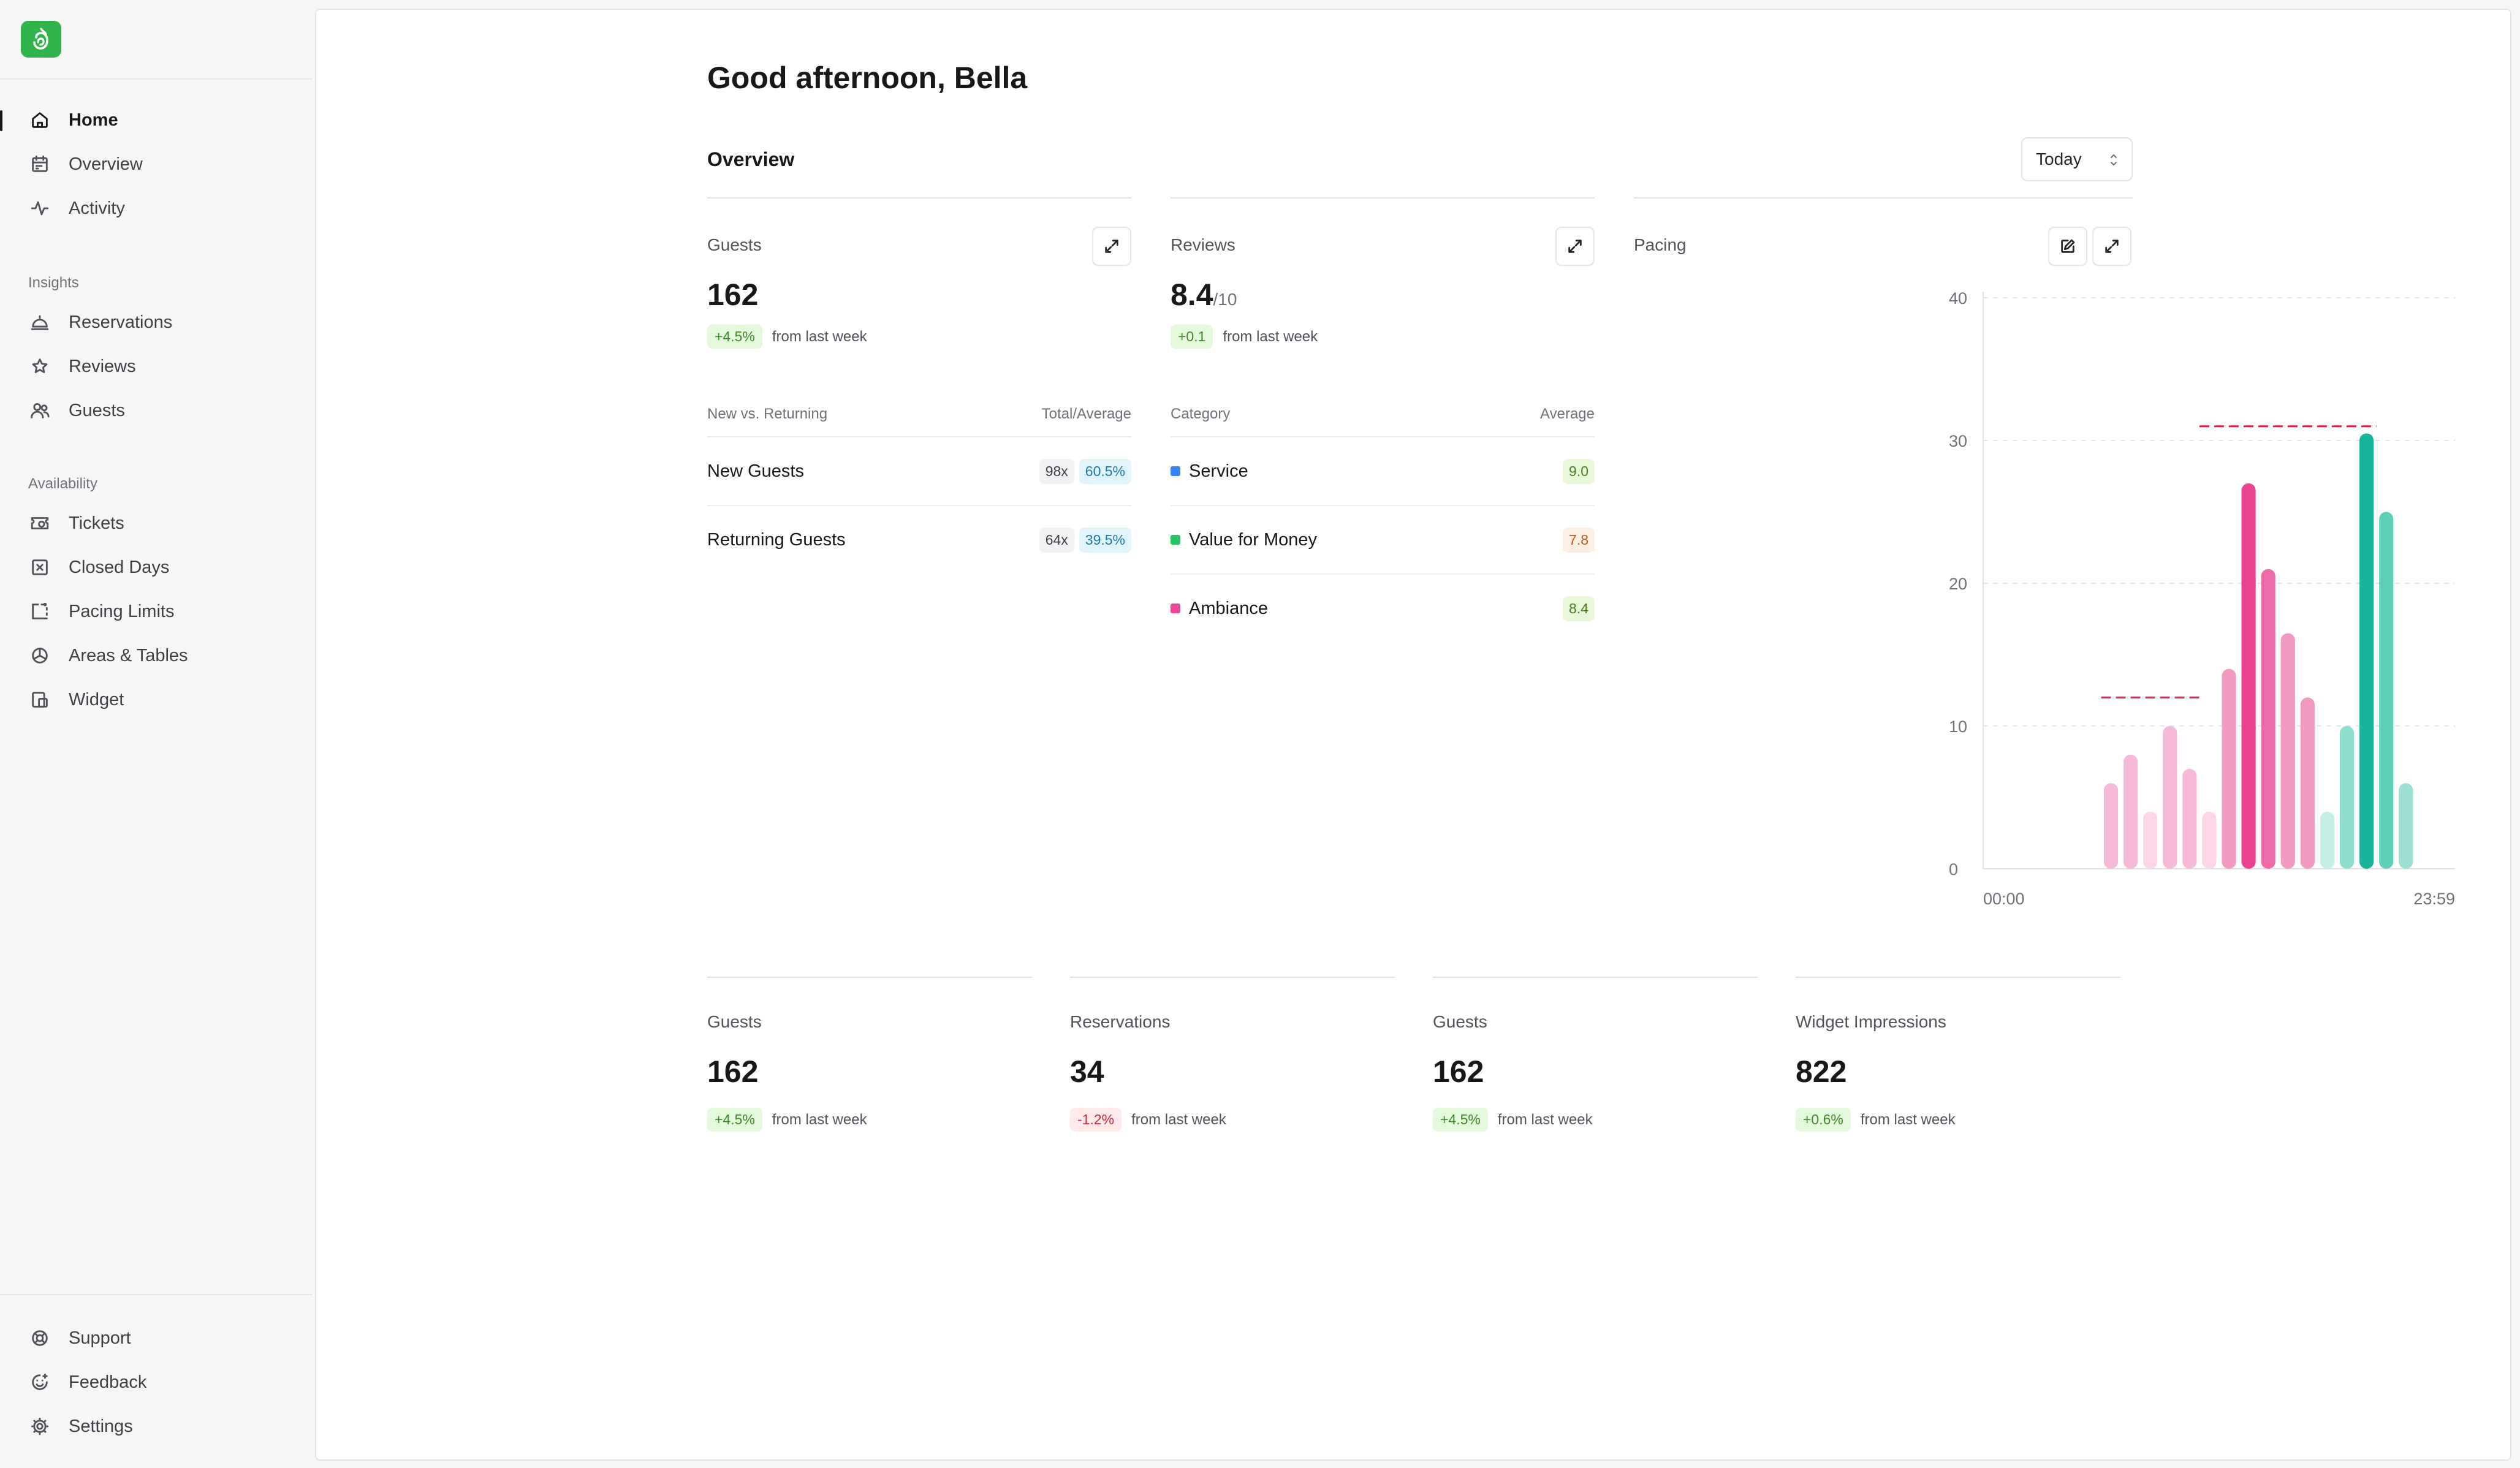 Image resolution: width=2520 pixels, height=1468 pixels. I want to click on sidebar-item-label: Areas & Tables, so click(128, 655).